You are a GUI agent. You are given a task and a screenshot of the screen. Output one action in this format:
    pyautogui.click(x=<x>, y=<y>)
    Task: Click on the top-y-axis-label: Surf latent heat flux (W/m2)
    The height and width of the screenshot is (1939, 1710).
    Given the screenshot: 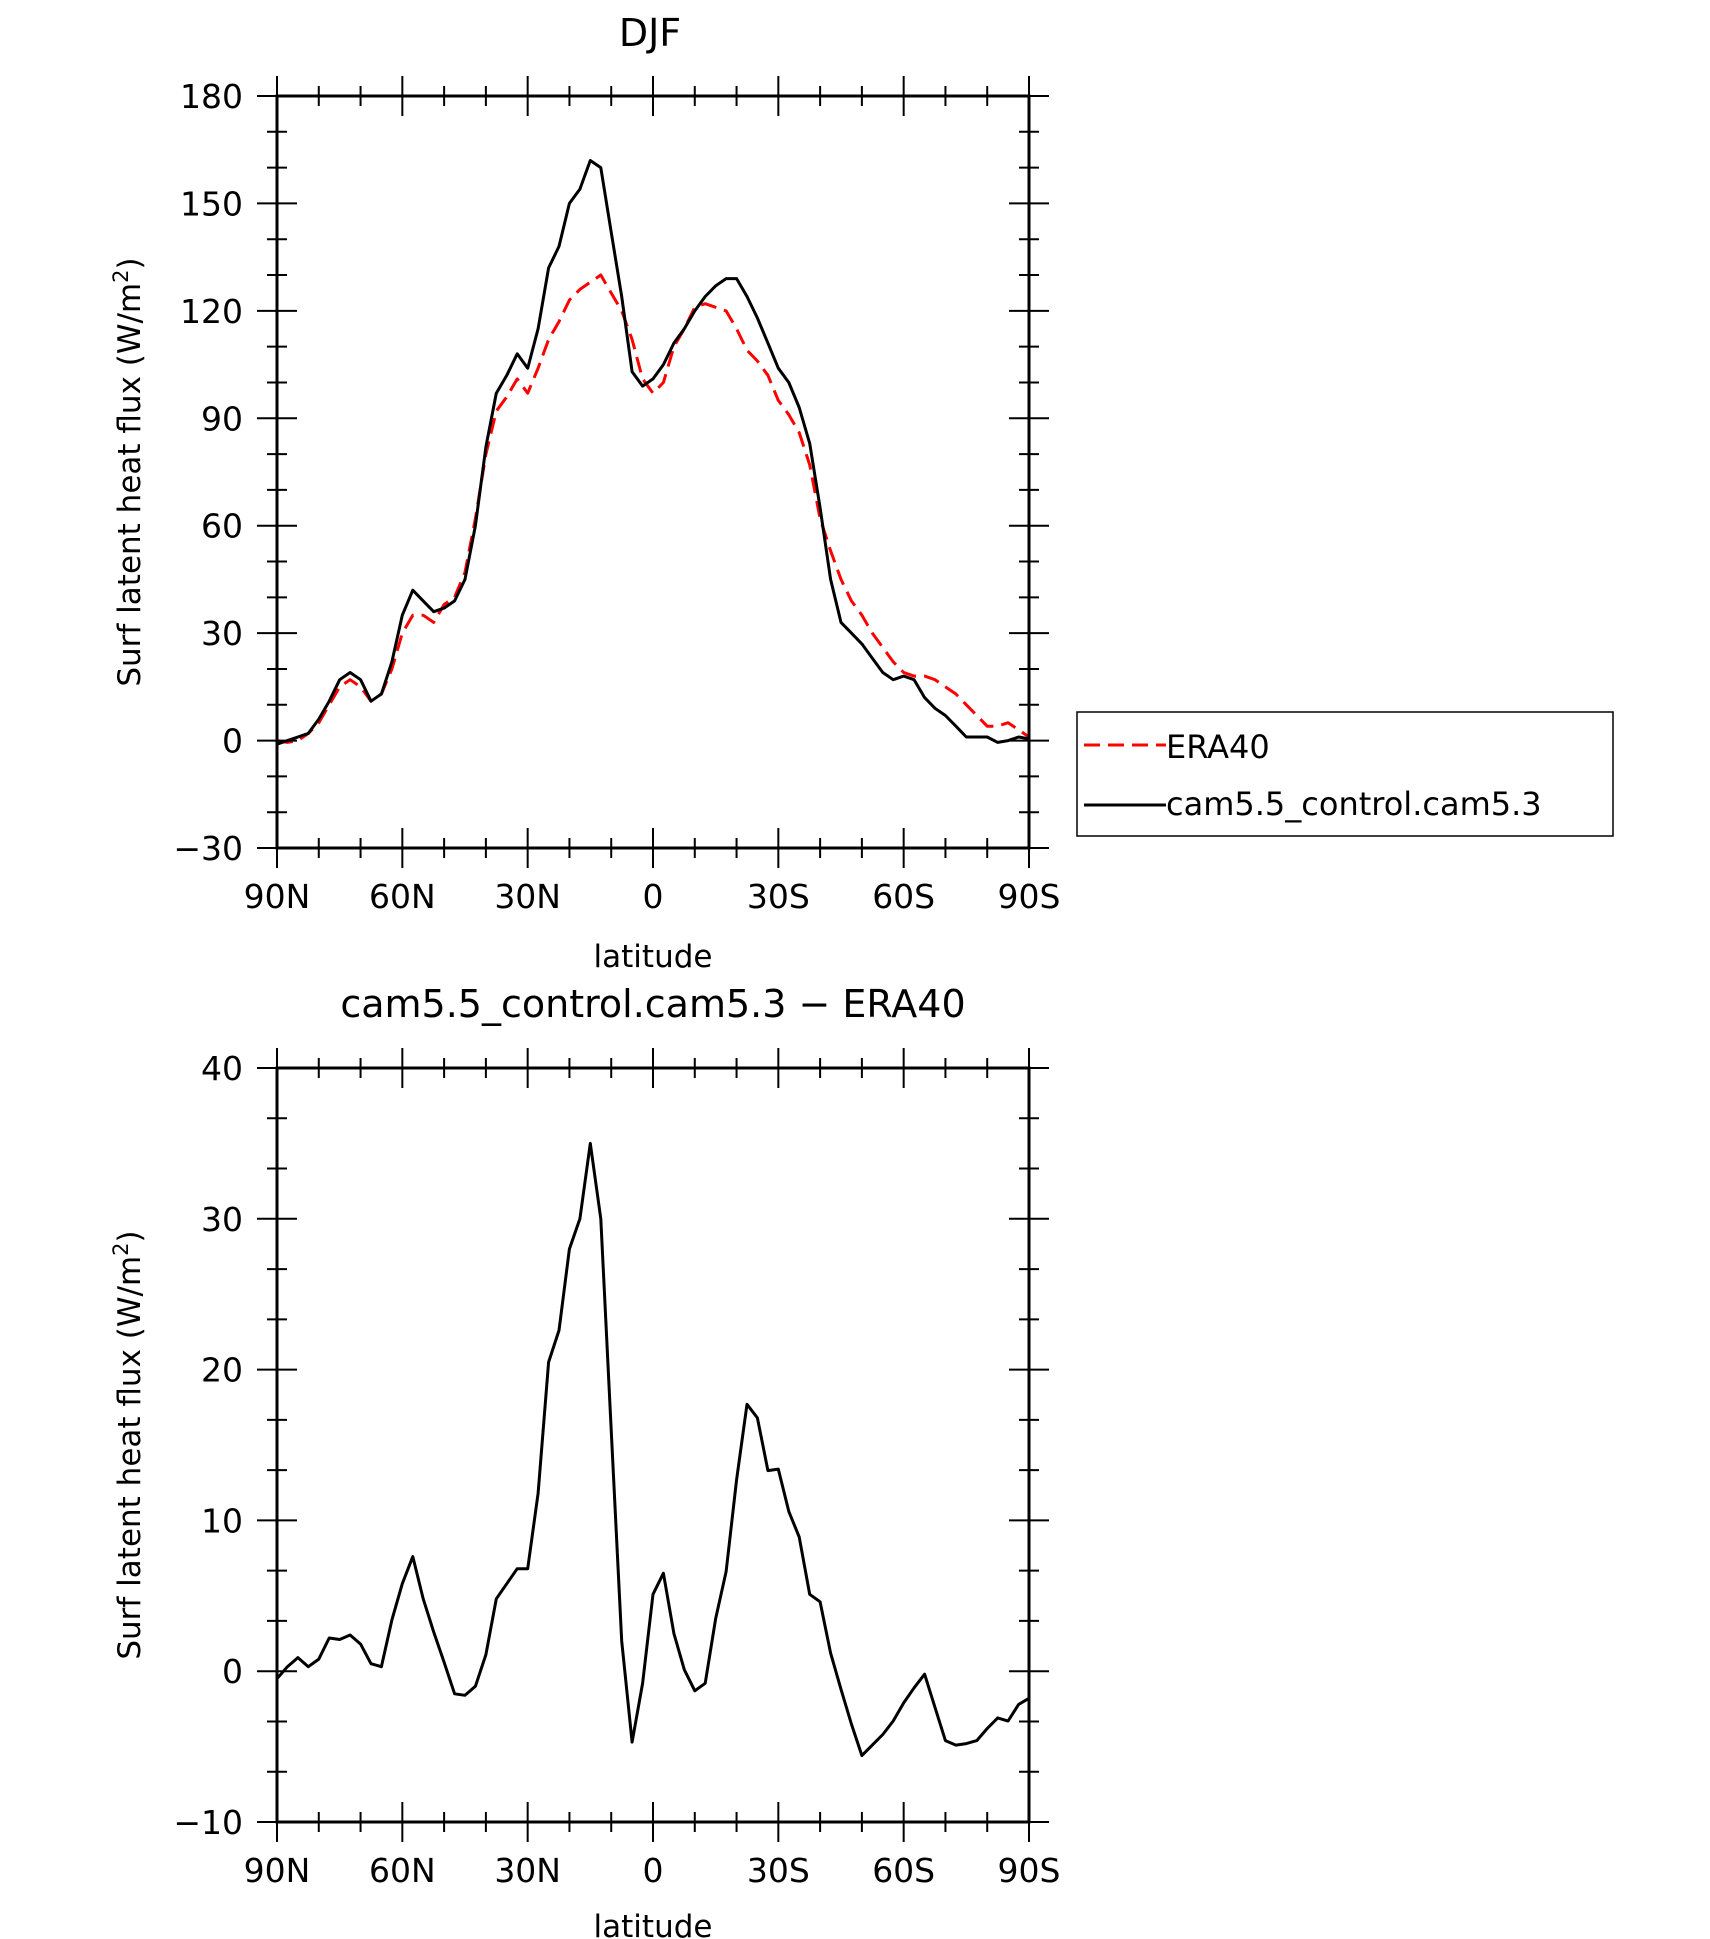 What is the action you would take?
    pyautogui.click(x=128, y=471)
    